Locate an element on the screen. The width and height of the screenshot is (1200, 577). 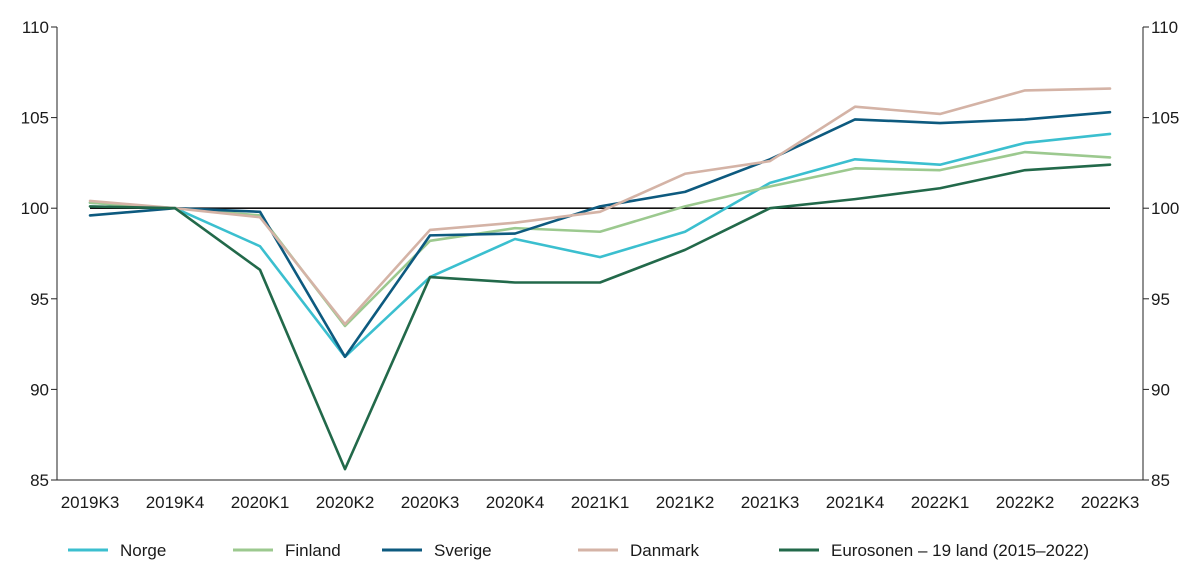
x-tick-label: 2022K1 is located at coordinates (940, 502).